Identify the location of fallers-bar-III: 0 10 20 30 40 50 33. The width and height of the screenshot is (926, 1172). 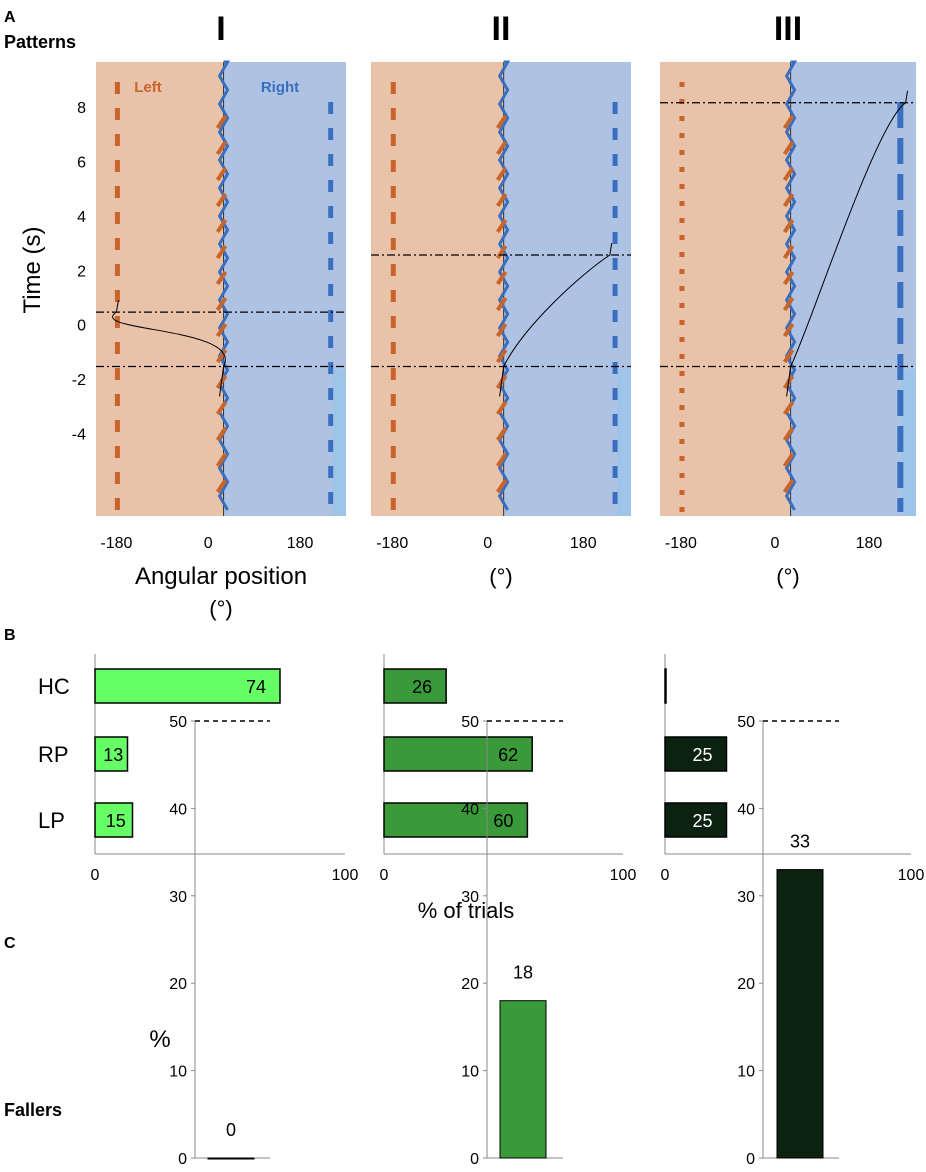
(788, 941).